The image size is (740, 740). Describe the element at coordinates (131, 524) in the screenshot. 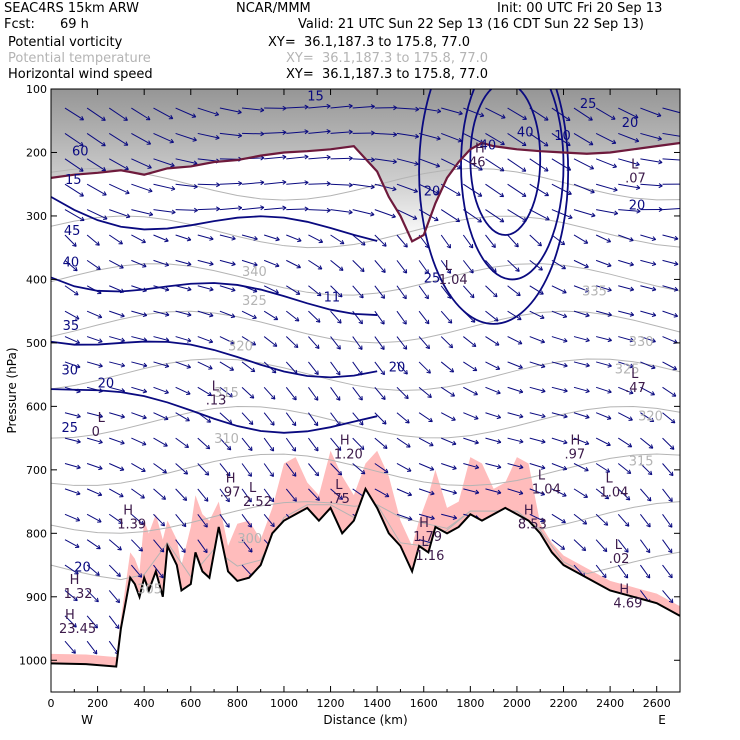

I see `pv-extremum-value: 1.39` at that location.